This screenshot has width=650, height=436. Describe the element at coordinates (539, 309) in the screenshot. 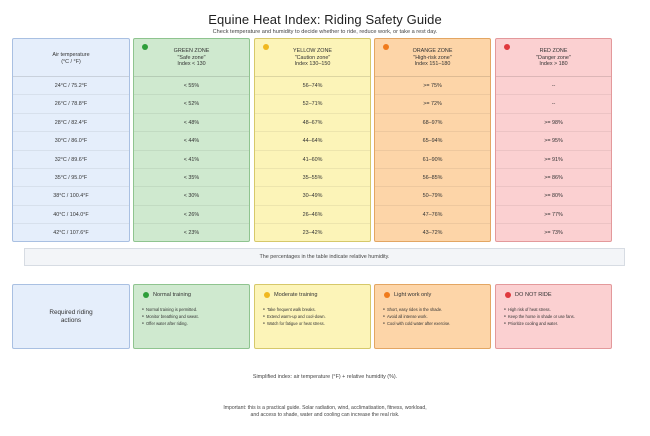

I see `action-list-item: High risk of heat stress.` at that location.